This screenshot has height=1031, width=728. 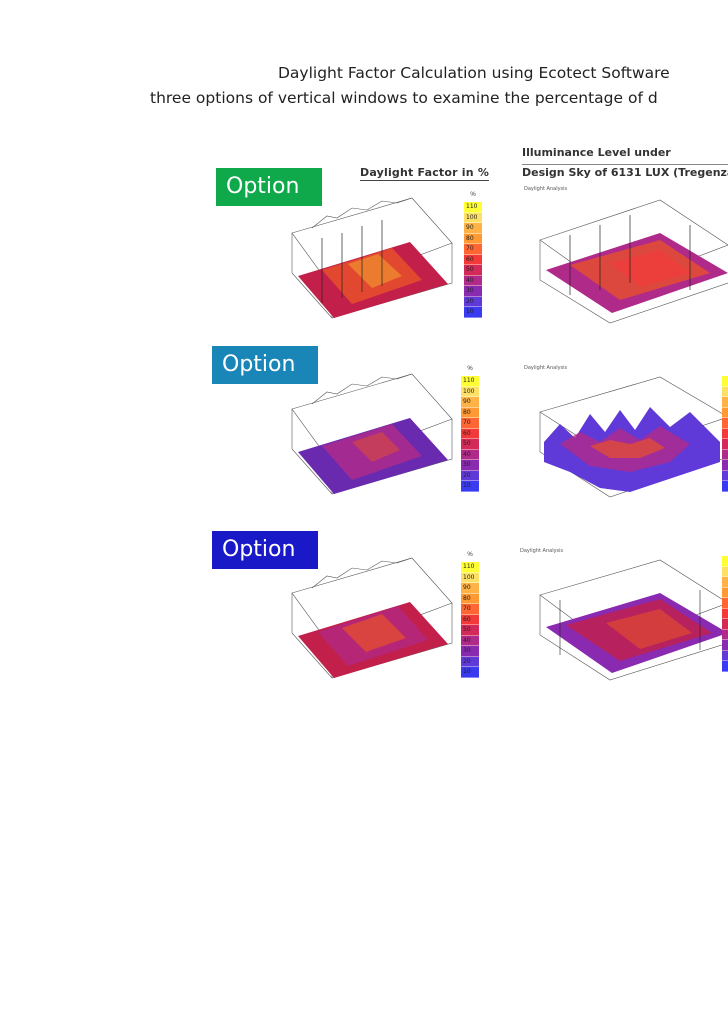 What do you see at coordinates (269, 198) in the screenshot?
I see `option-1-badge: Option 1` at bounding box center [269, 198].